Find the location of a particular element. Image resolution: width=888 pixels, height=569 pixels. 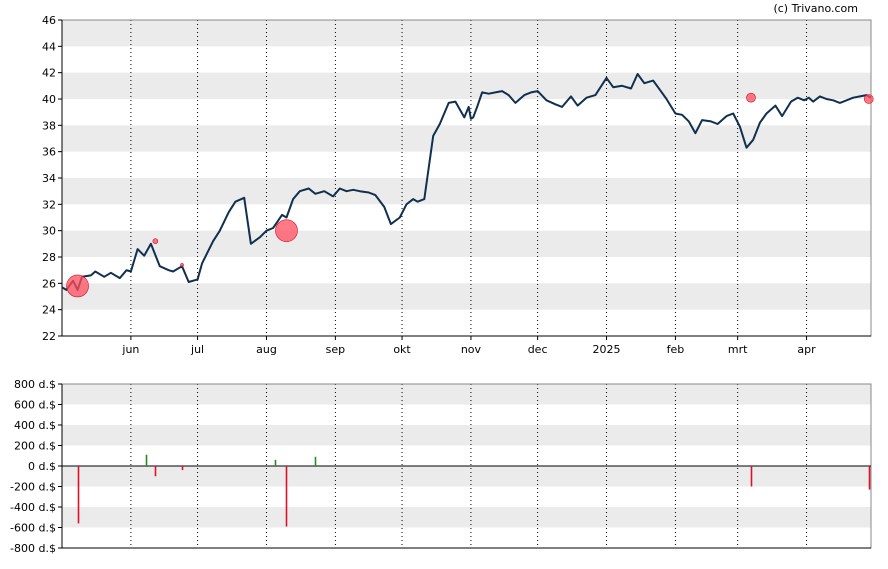

x-tick-label: sep is located at coordinates (335, 349).